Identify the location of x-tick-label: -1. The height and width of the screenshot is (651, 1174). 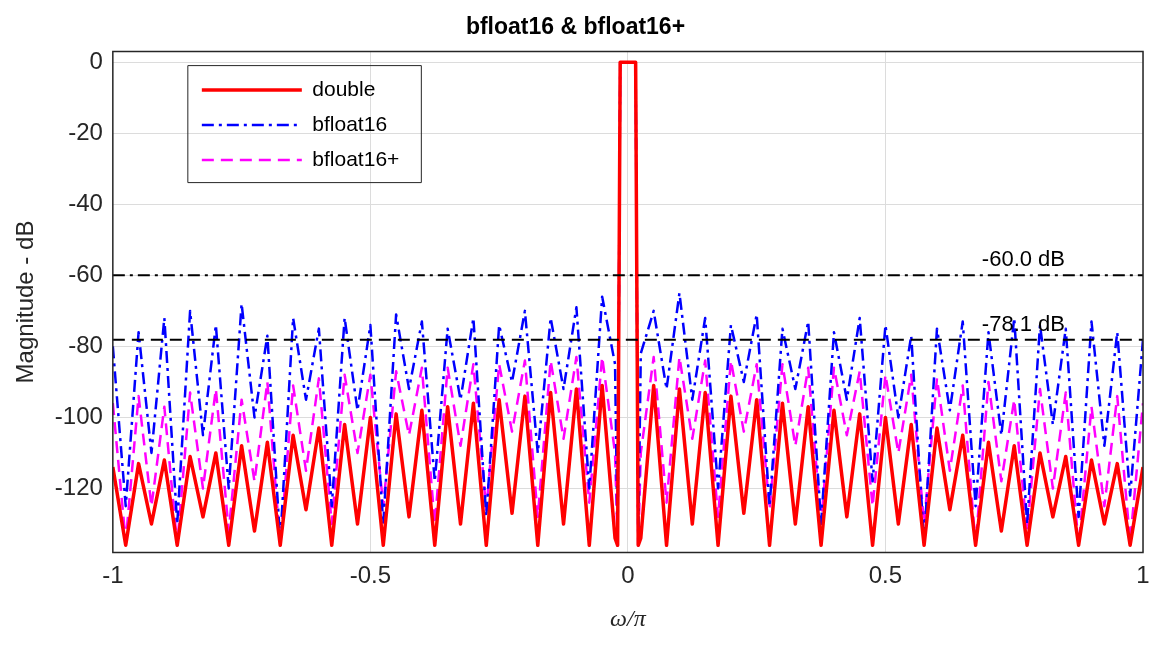
(113, 575).